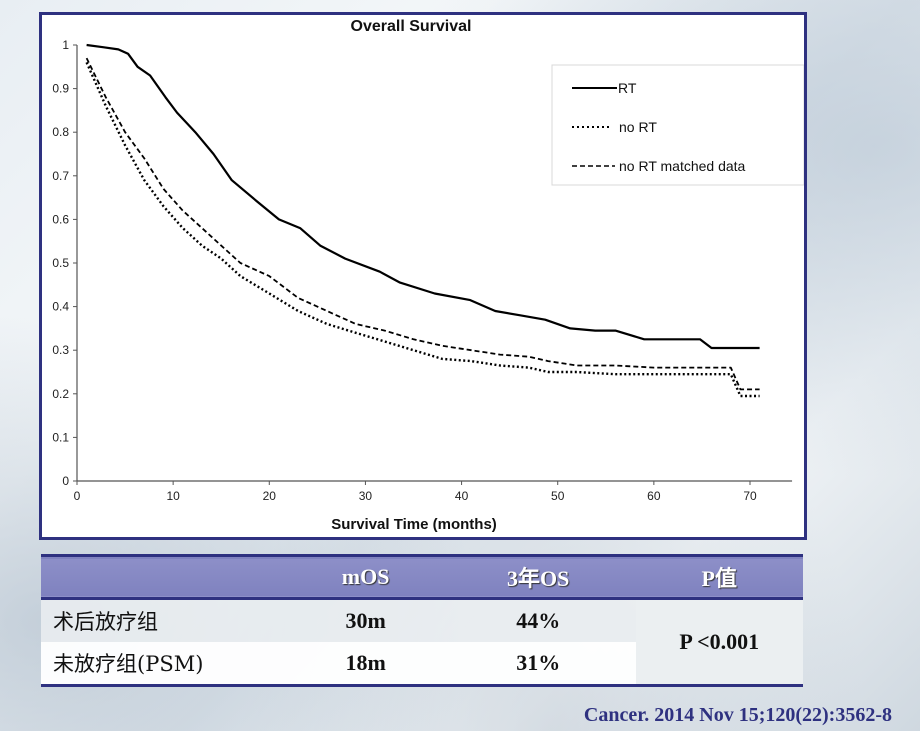 The width and height of the screenshot is (920, 731). I want to click on legend-label-no-rt: no RT, so click(638, 127).